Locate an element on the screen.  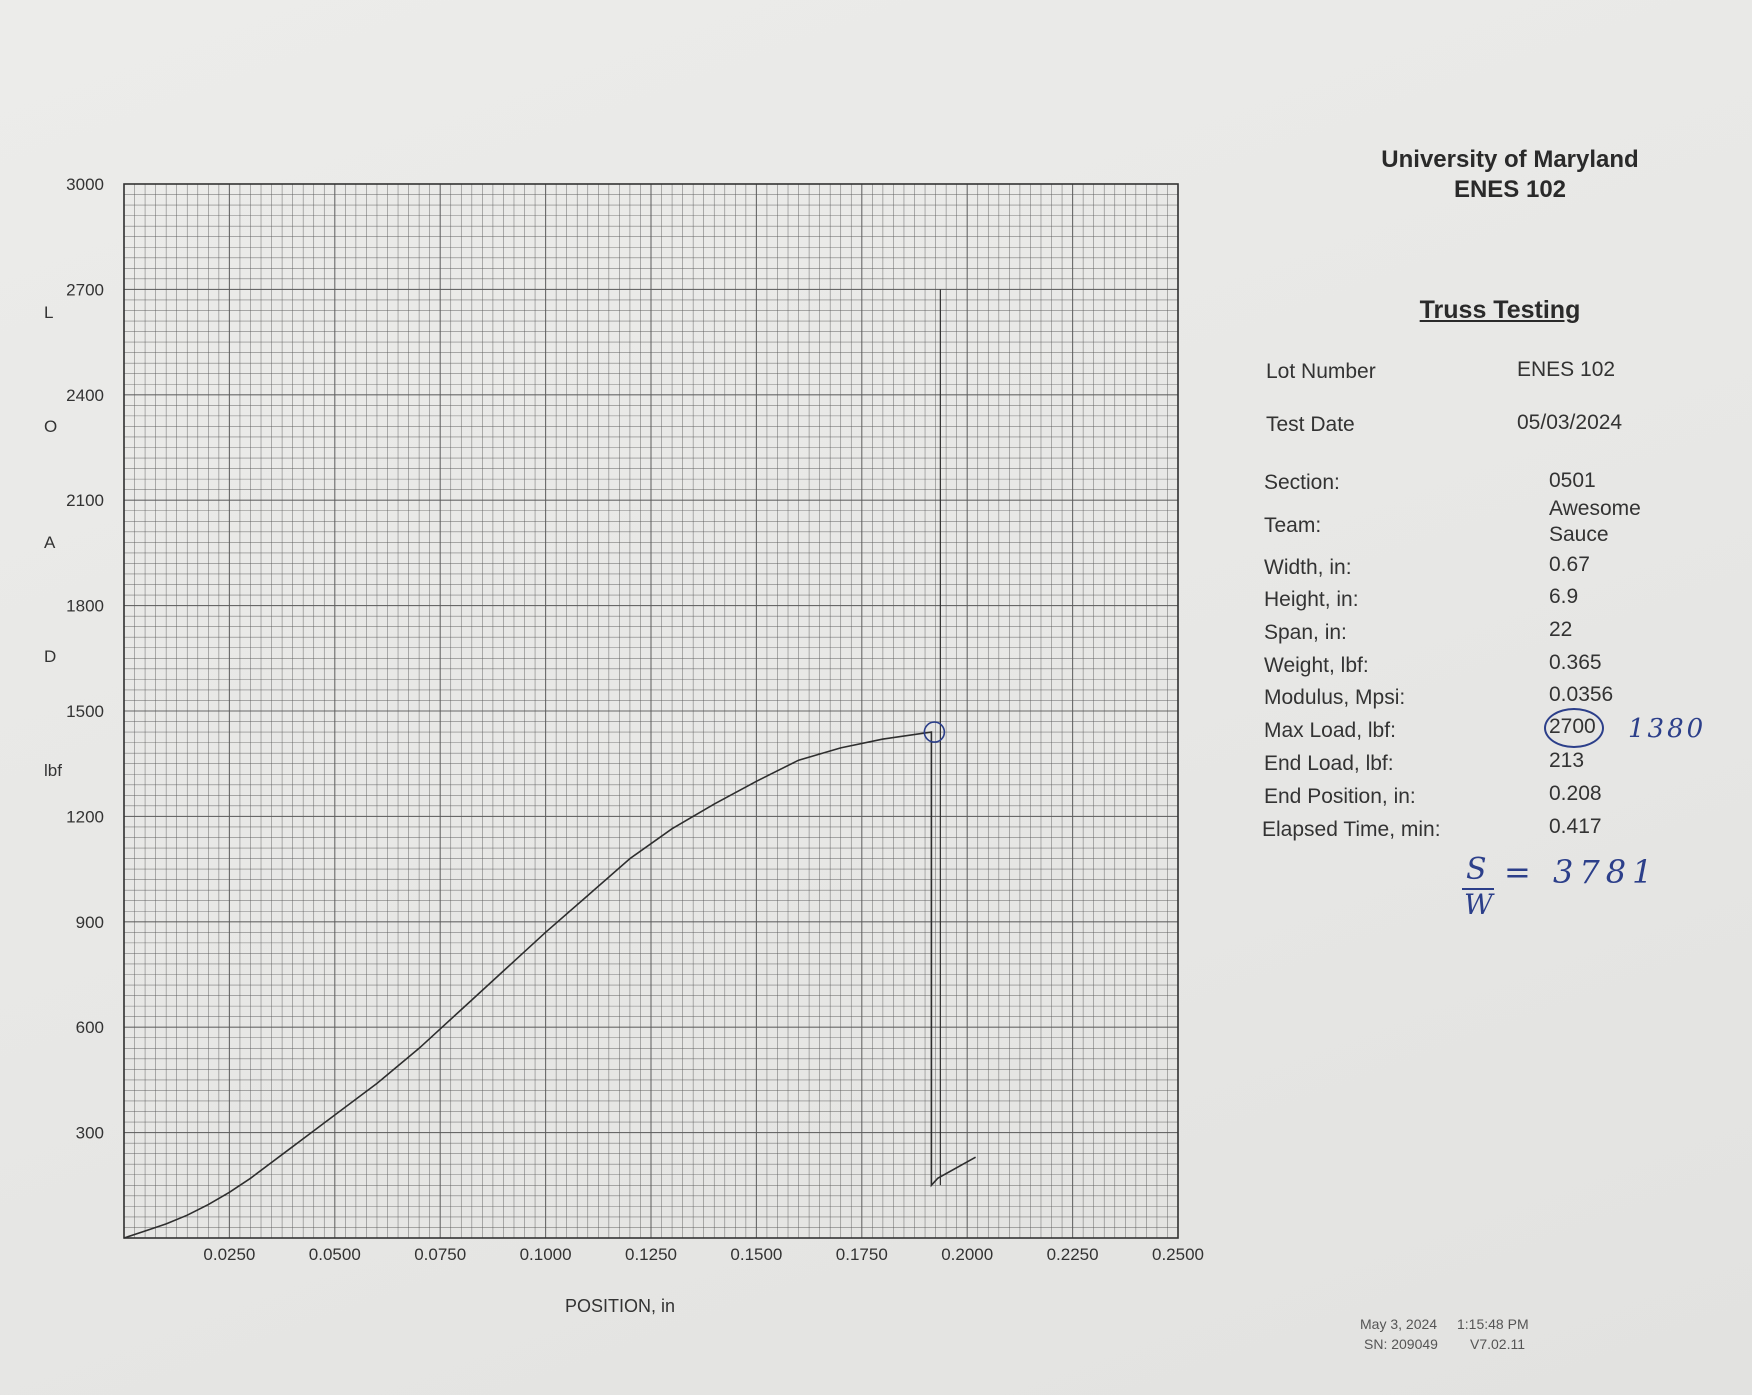
team-value-line1: Awesome is located at coordinates (1595, 508).